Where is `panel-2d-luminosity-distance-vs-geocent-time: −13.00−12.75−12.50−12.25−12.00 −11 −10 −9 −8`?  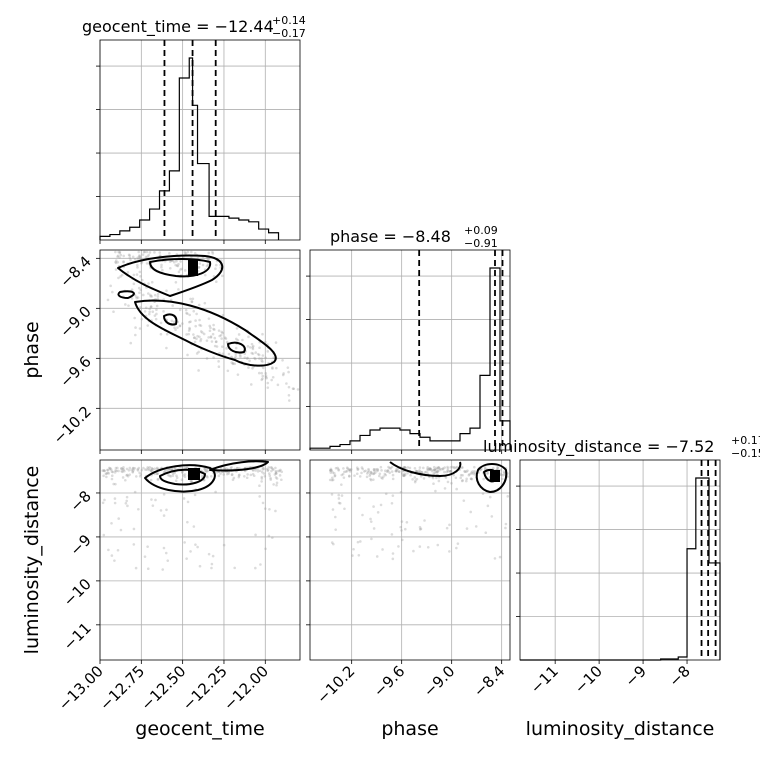 panel-2d-luminosity-distance-vs-geocent-time: −13.00−12.75−12.50−12.25−12.00 −11 −10 −9 −8 is located at coordinates (178, 586).